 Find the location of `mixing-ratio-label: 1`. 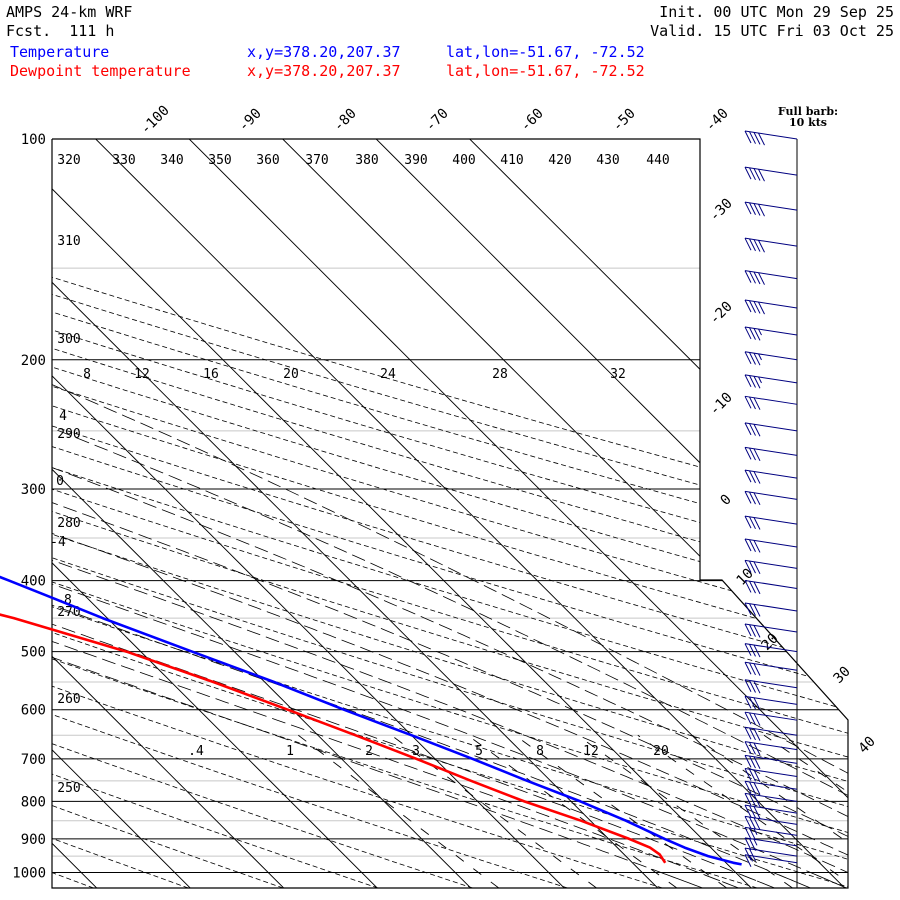

mixing-ratio-label: 1 is located at coordinates (290, 751).